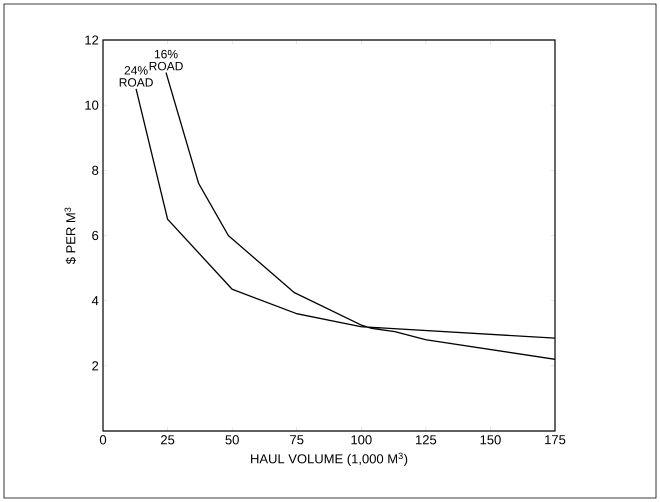 Image resolution: width=660 pixels, height=502 pixels. I want to click on y-tick-label: 12, so click(91, 40).